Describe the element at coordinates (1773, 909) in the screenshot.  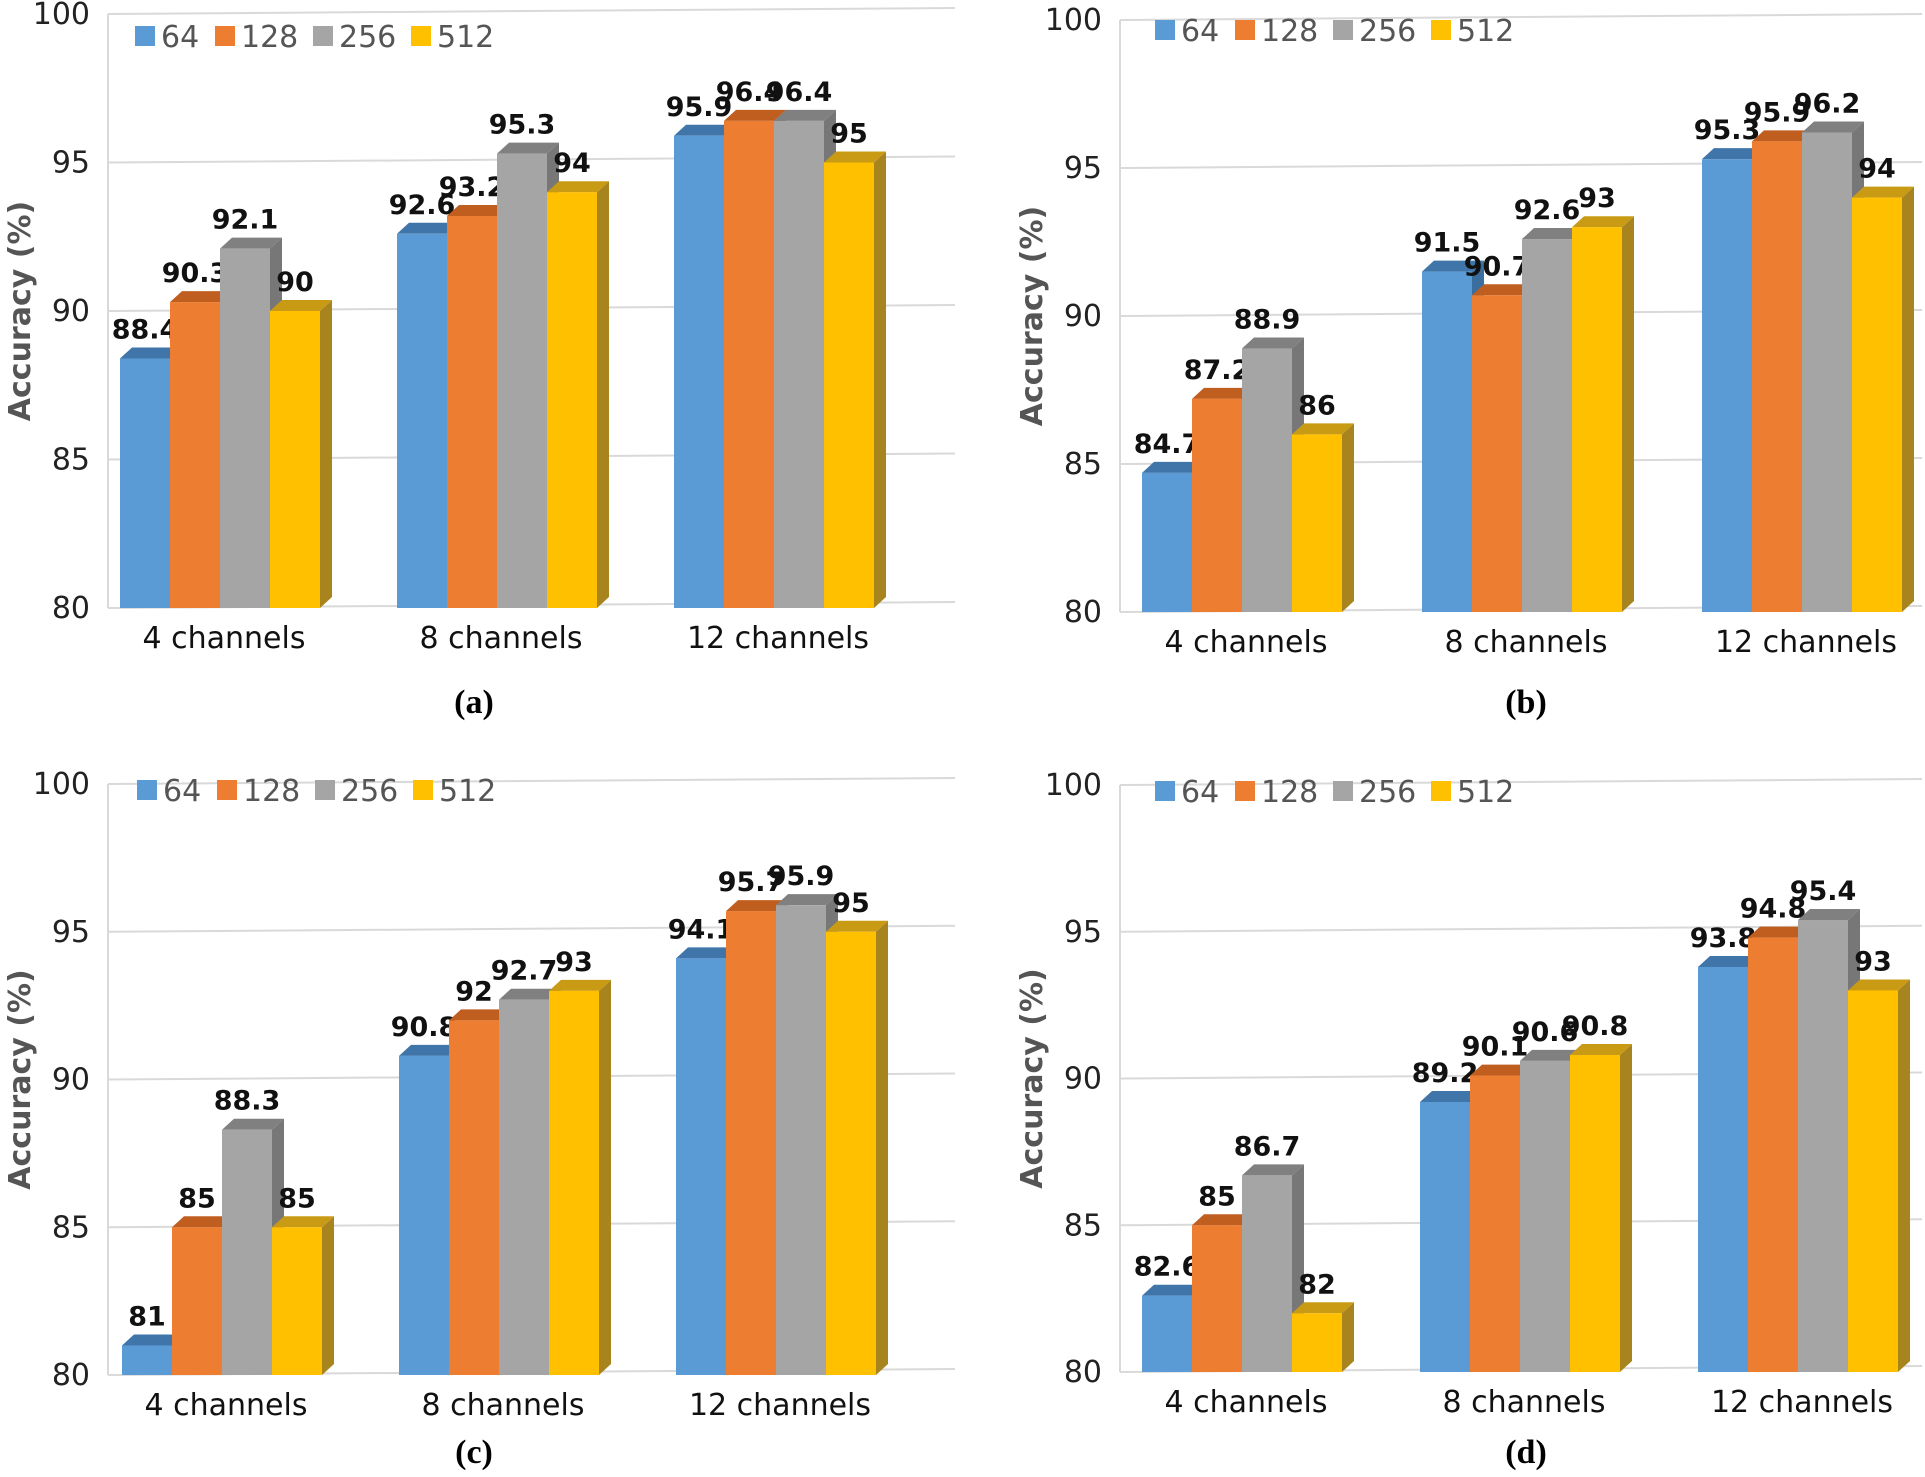
I see `data-label: 94.8` at that location.